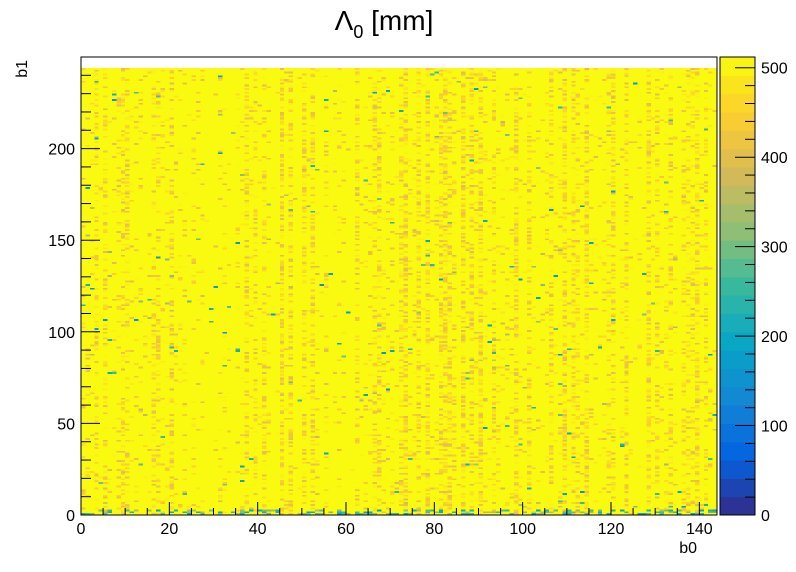 The width and height of the screenshot is (796, 572). What do you see at coordinates (344, 20) in the screenshot?
I see `chart-title-main: Λ` at bounding box center [344, 20].